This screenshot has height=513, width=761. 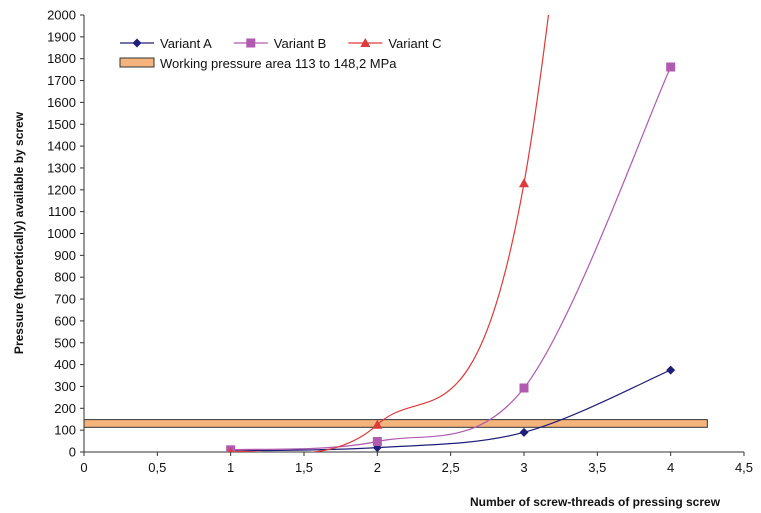 I want to click on legend-item-variant-b: Variant B, so click(x=280, y=43).